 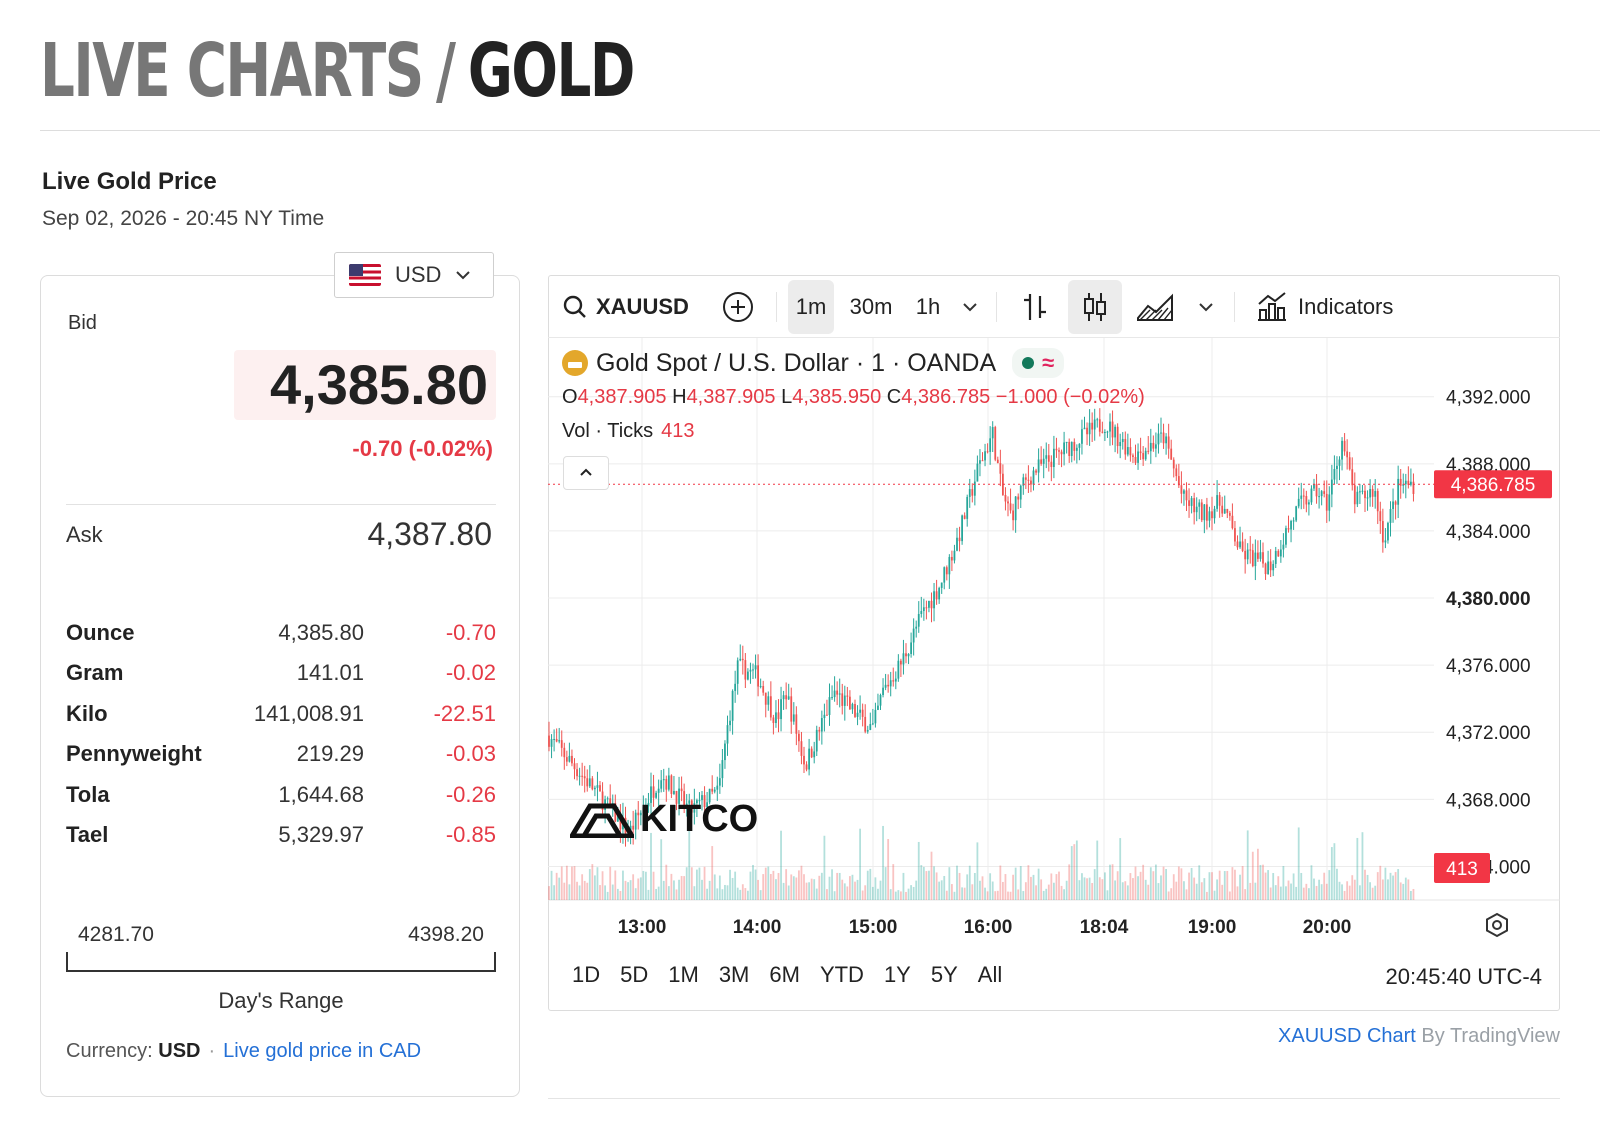 What do you see at coordinates (784, 974) in the screenshot?
I see `range-tab-6m: 6M` at bounding box center [784, 974].